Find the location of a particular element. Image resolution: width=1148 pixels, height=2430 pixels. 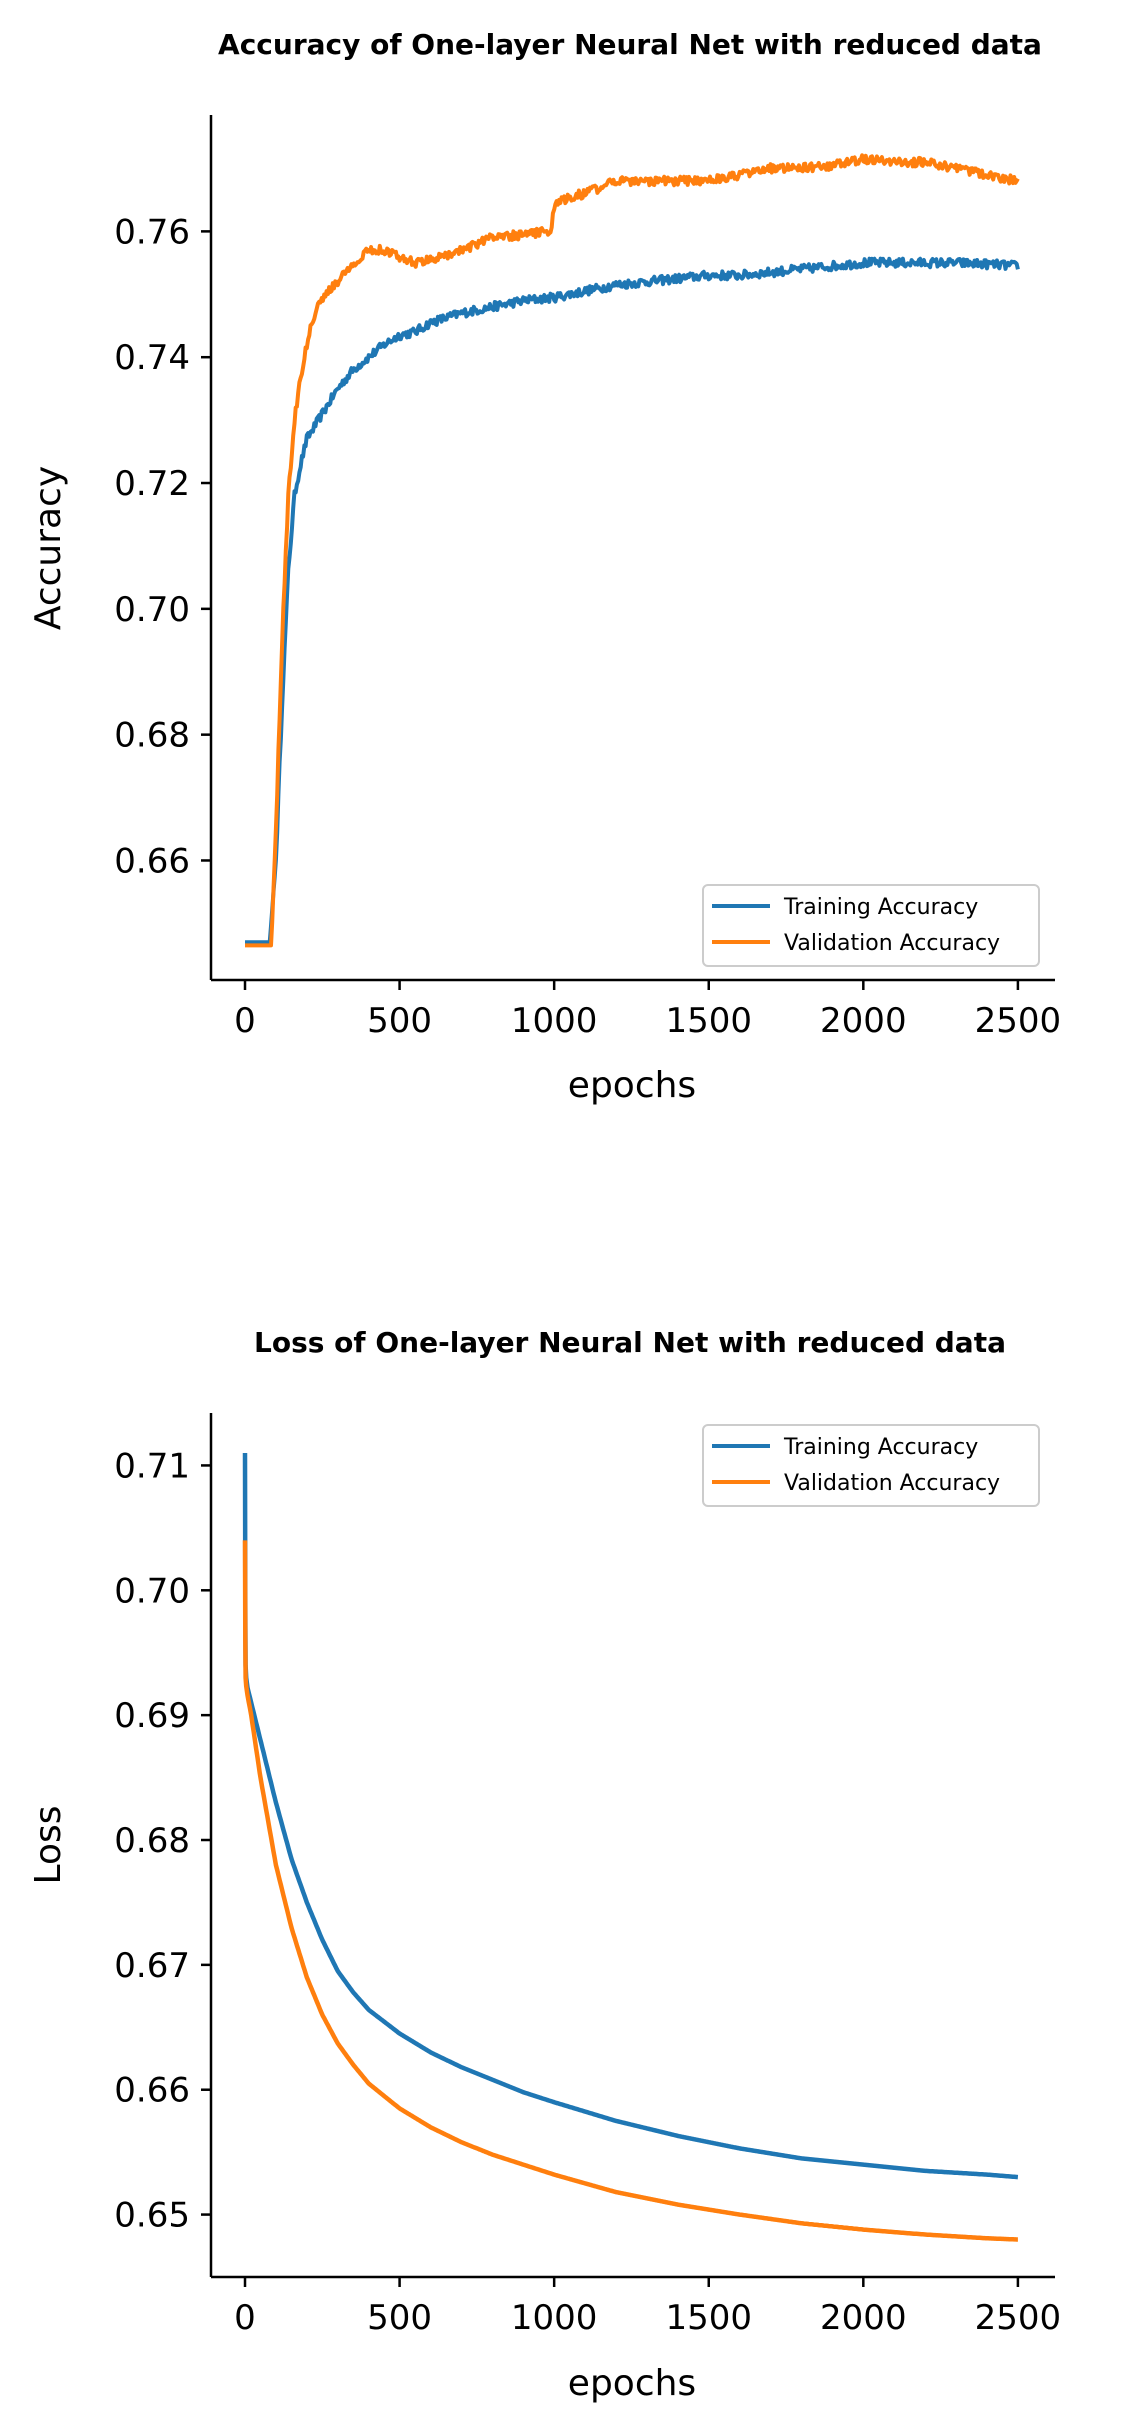

accuracy-y-tick-label: 0.66 is located at coordinates (152, 861).